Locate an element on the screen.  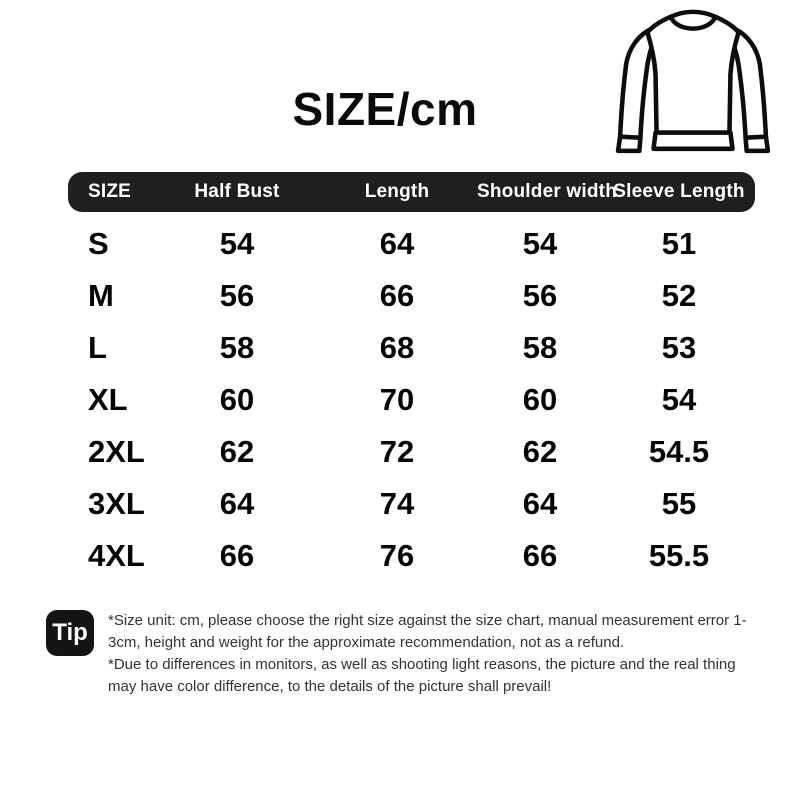
half-bust-value: 56 is located at coordinates (237, 295).